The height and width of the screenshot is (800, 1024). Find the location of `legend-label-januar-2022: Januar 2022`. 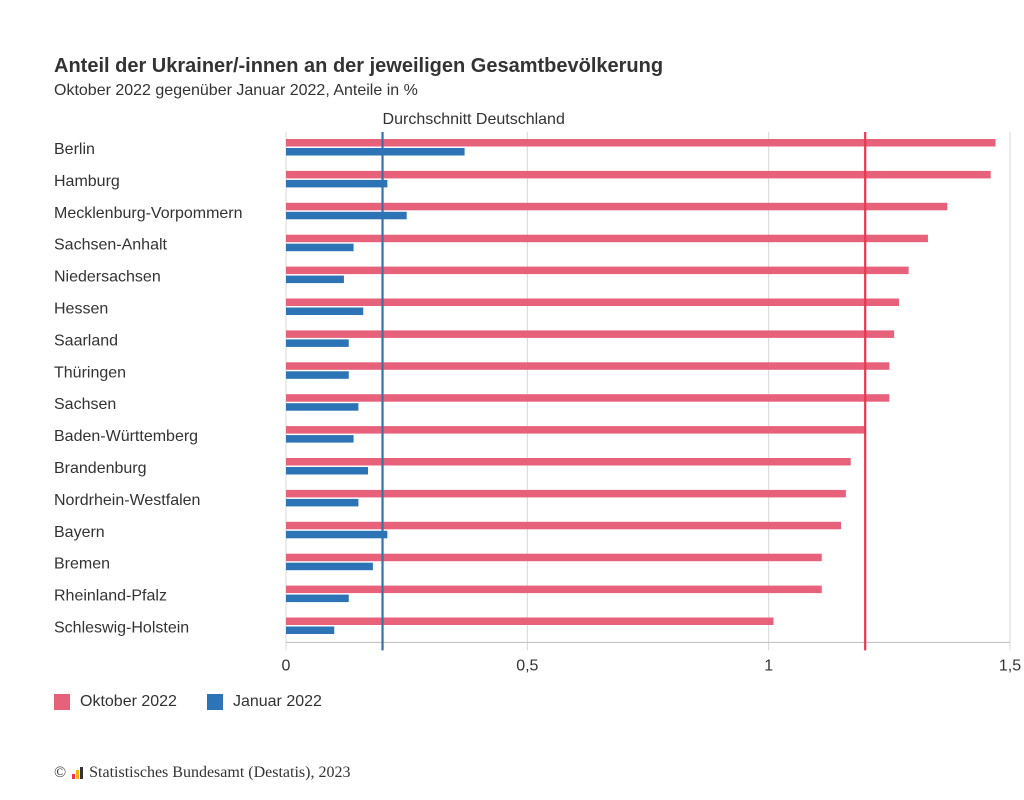

legend-label-januar-2022: Januar 2022 is located at coordinates (277, 701).